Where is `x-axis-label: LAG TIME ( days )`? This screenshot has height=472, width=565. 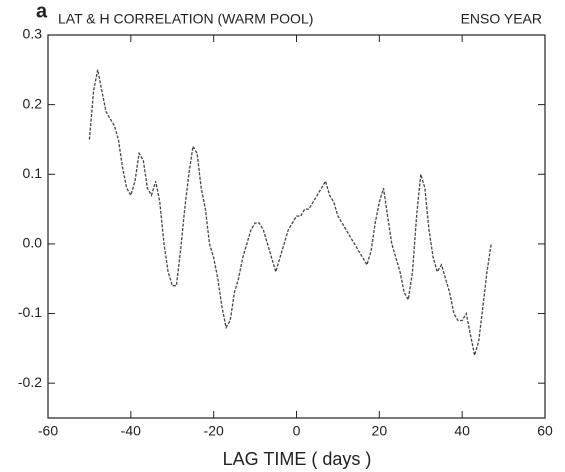 x-axis-label: LAG TIME ( days ) is located at coordinates (297, 459).